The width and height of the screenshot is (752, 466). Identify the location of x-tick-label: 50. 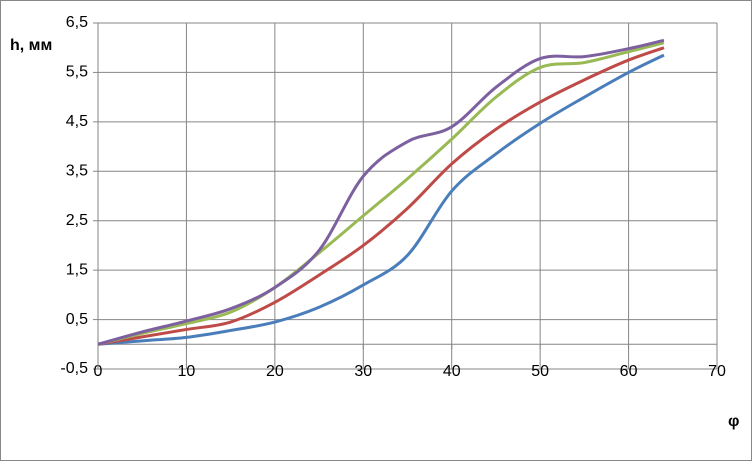
(540, 371).